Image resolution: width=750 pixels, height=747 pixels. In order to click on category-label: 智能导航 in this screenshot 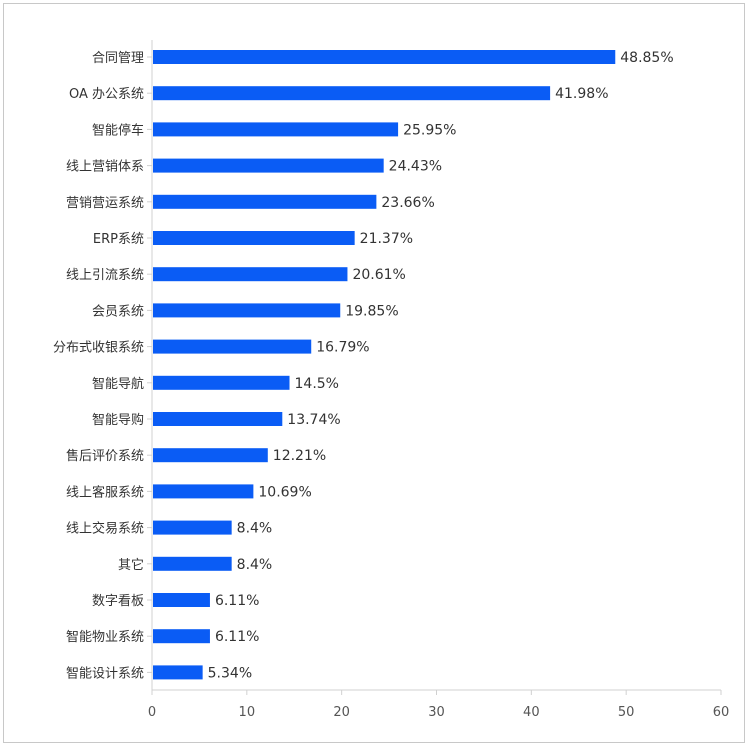, I will do `click(118, 384)`.